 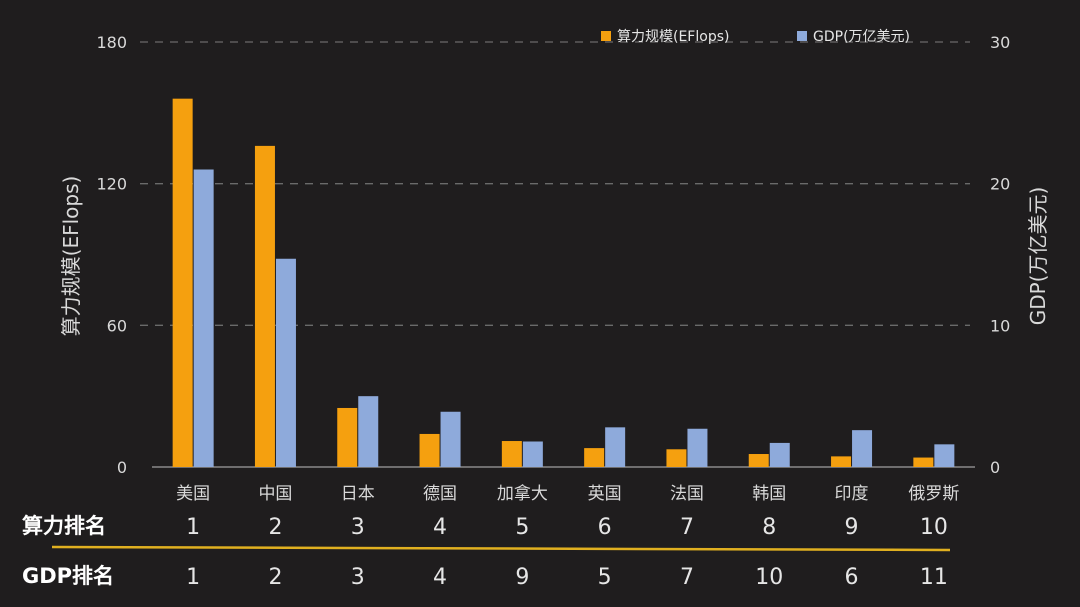 What do you see at coordinates (111, 255) in the screenshot?
I see `left-axis-ticks: 0 60 120 180` at bounding box center [111, 255].